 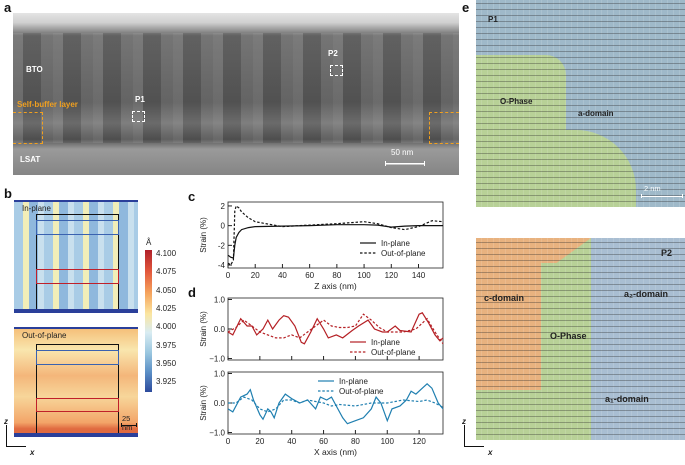 I want to click on x-axis-label: Z axis (nm), so click(x=335, y=286).